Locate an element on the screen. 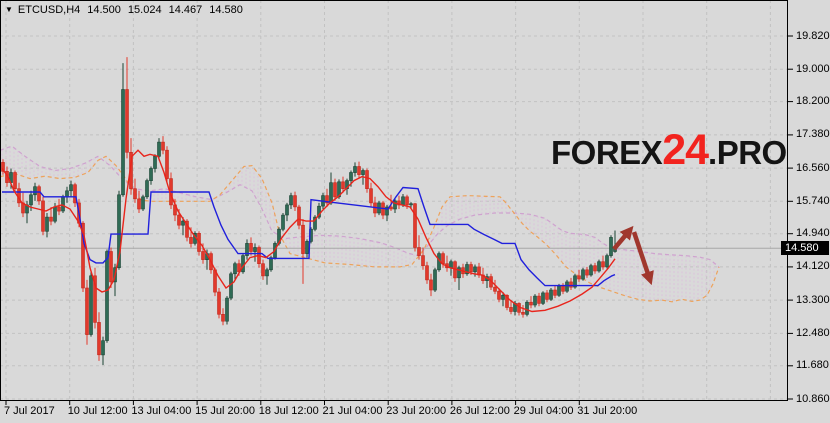  current-price-label: 14.580 is located at coordinates (805, 248).